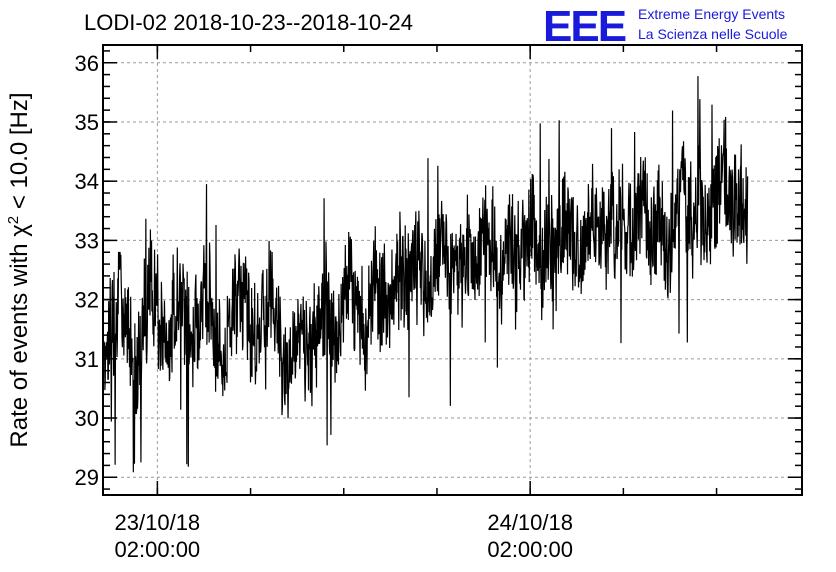  I want to click on x-tick-label-date: 24/10/18, so click(530, 522).